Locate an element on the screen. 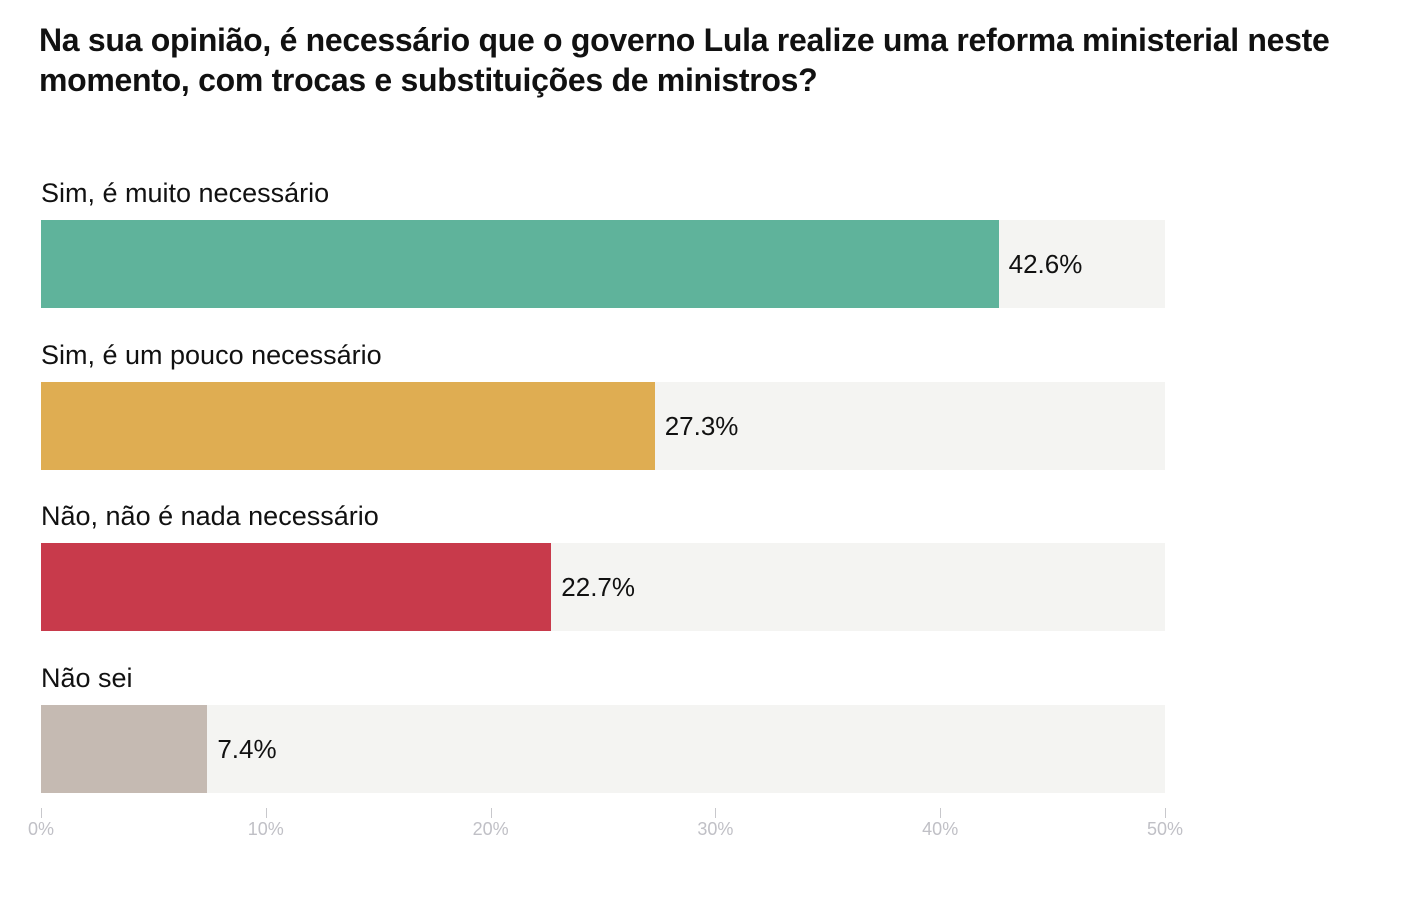 The image size is (1410, 898). category-label: Não, não é nada necessário is located at coordinates (210, 516).